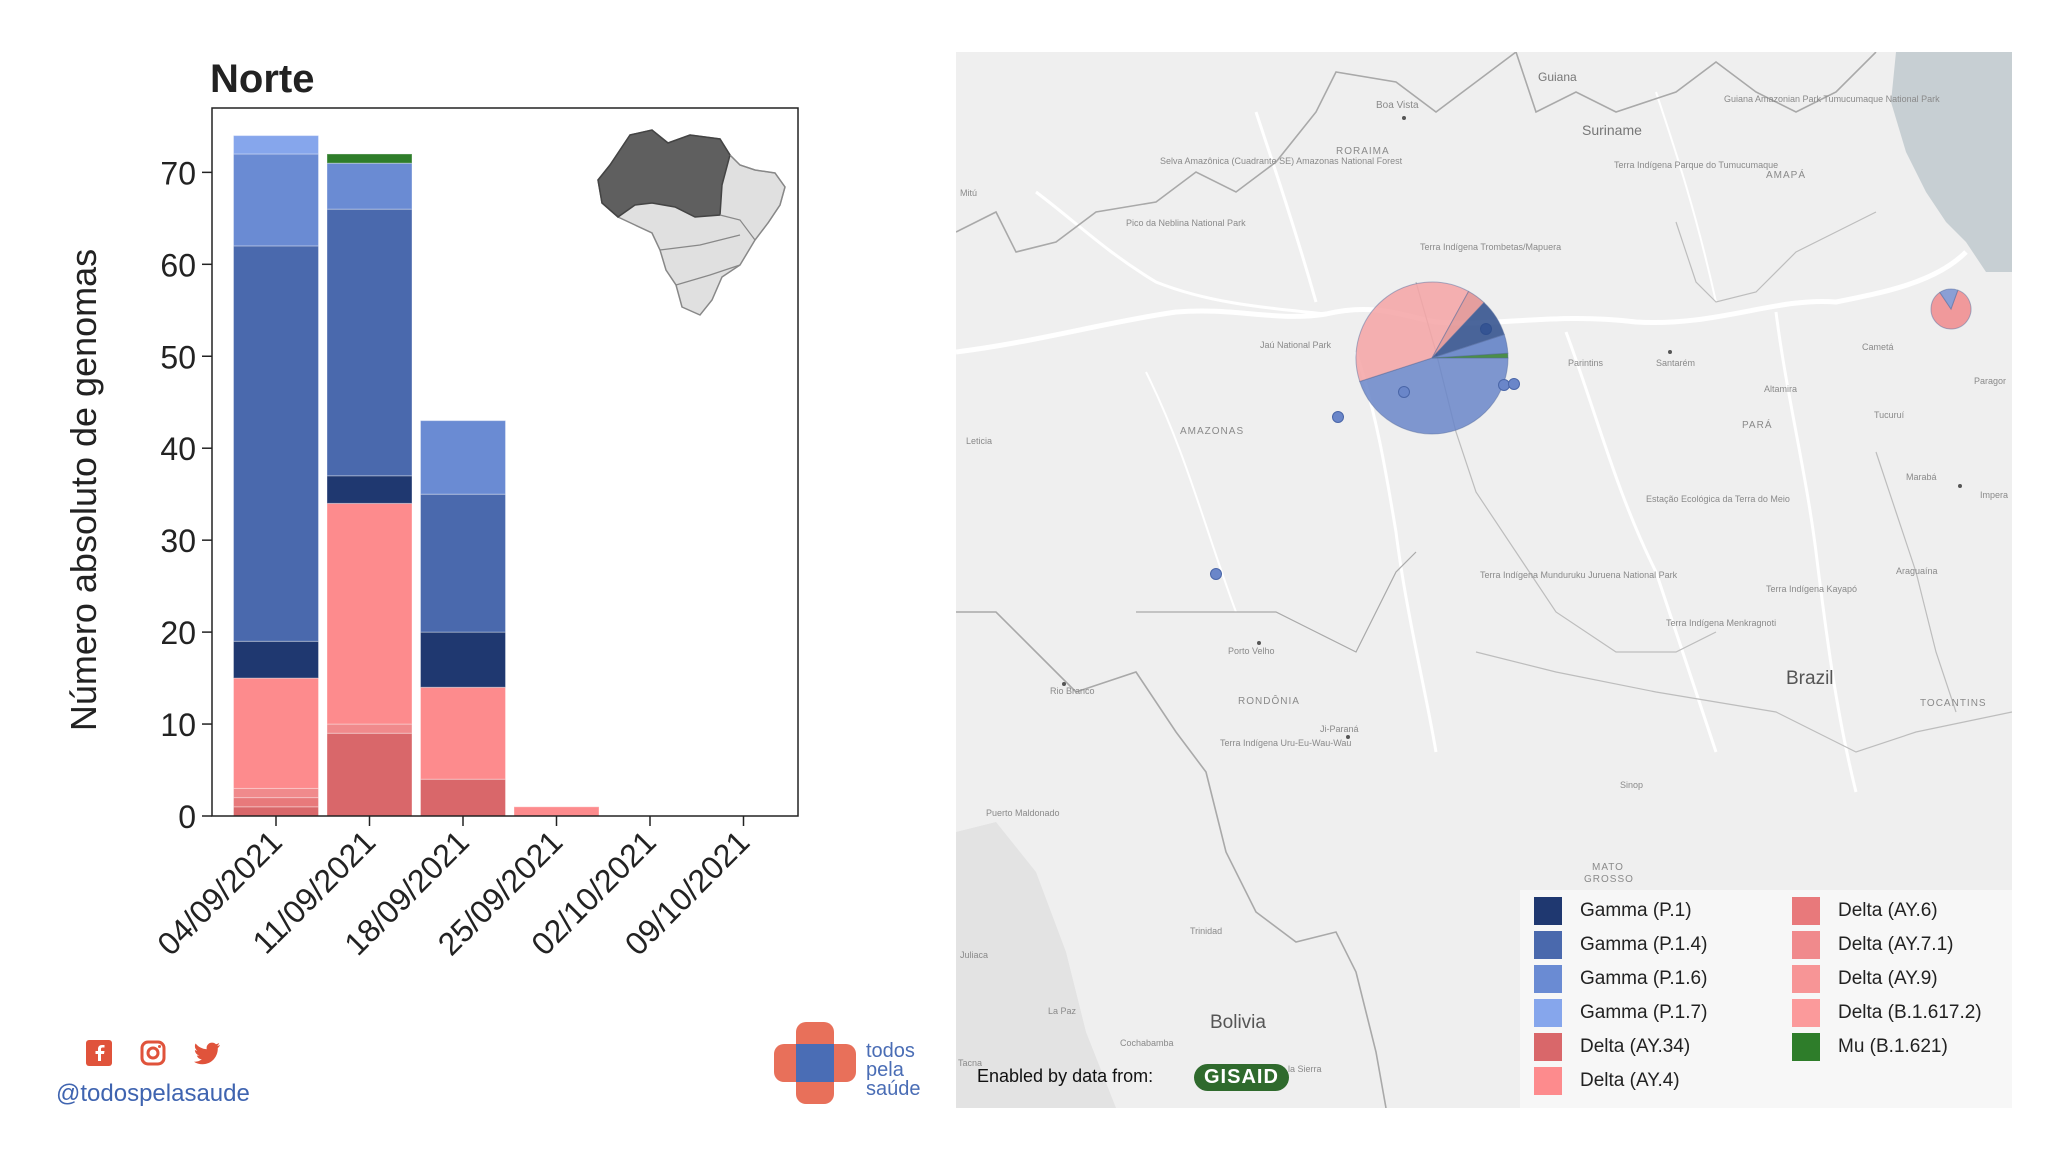  Describe the element at coordinates (885, 1070) in the screenshot. I see `brand-line: pela` at that location.